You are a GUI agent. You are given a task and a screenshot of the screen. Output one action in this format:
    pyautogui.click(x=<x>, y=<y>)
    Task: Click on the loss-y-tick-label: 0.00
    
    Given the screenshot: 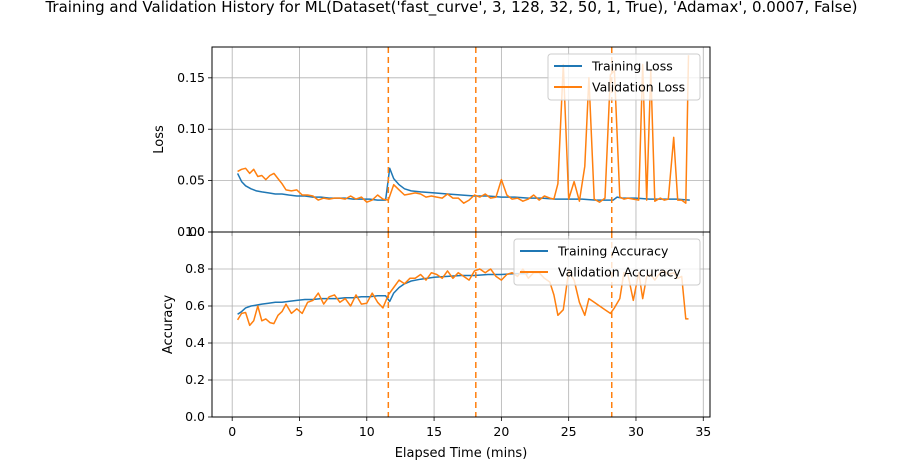 What is the action you would take?
    pyautogui.click(x=191, y=231)
    